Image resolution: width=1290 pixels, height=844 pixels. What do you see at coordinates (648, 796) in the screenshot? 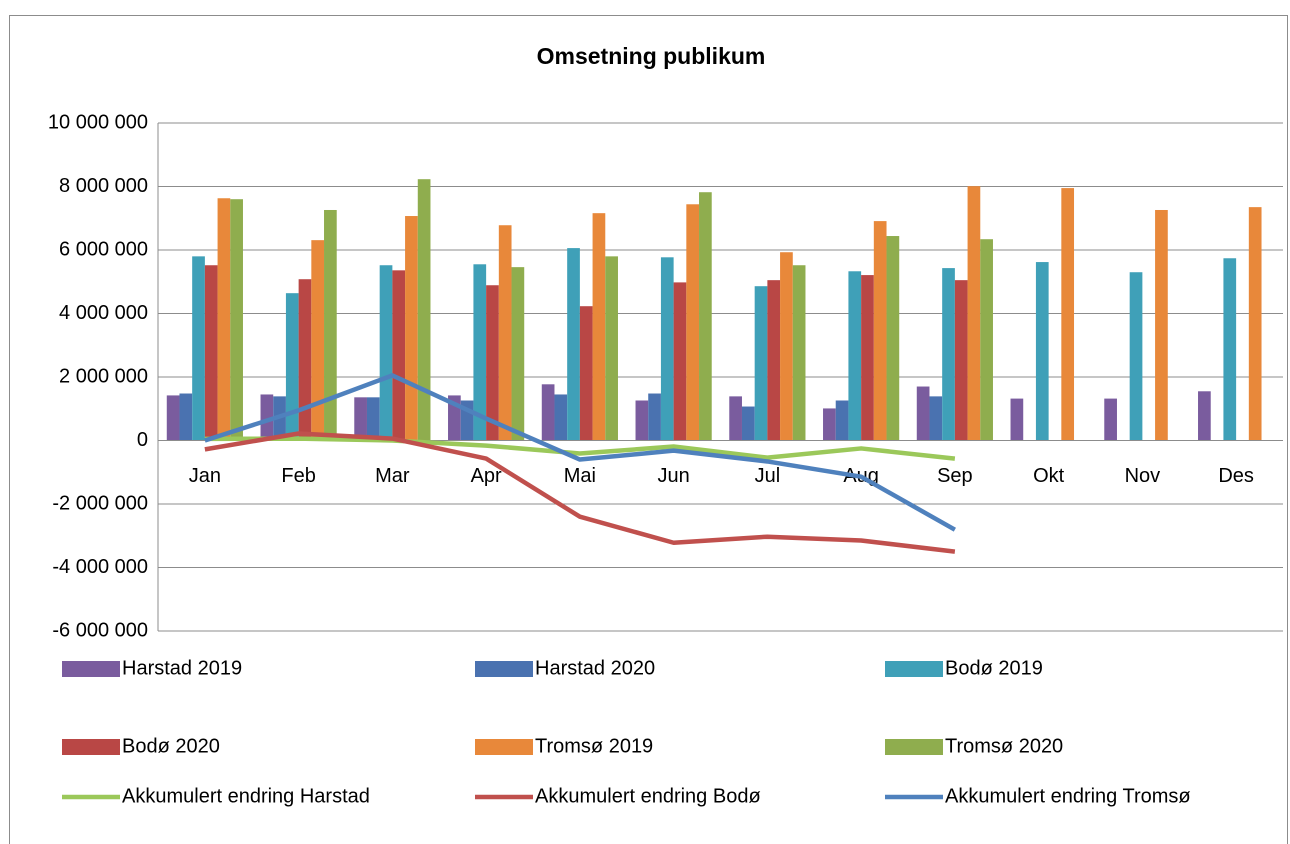
I see `legend-label: Akkumulert endring Bodø` at bounding box center [648, 796].